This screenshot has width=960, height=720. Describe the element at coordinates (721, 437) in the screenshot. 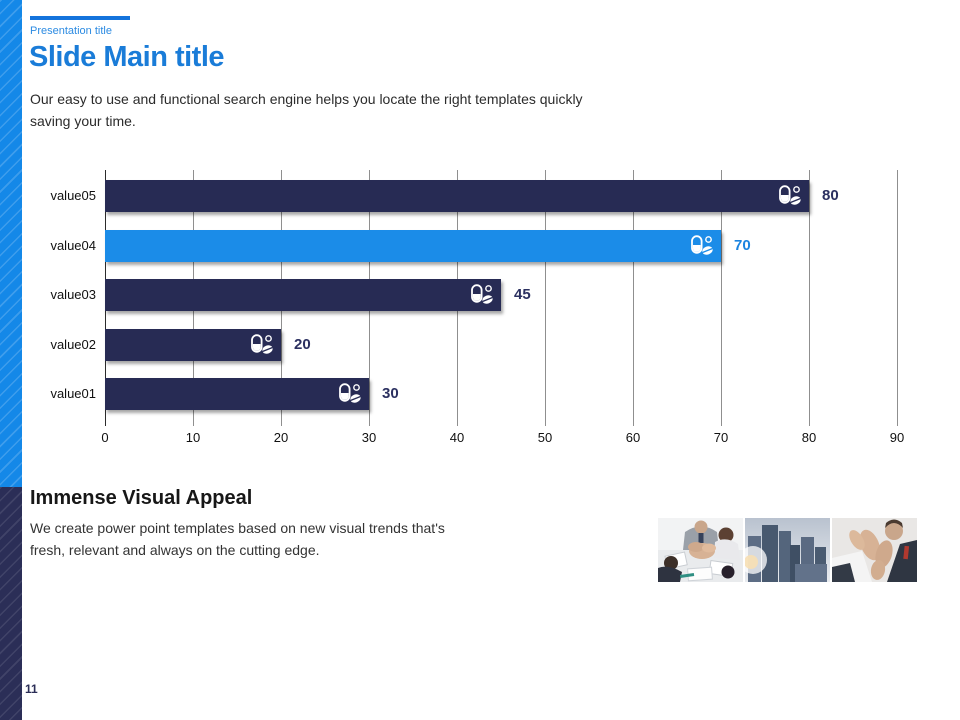

I see `x-tick-label: 70` at that location.